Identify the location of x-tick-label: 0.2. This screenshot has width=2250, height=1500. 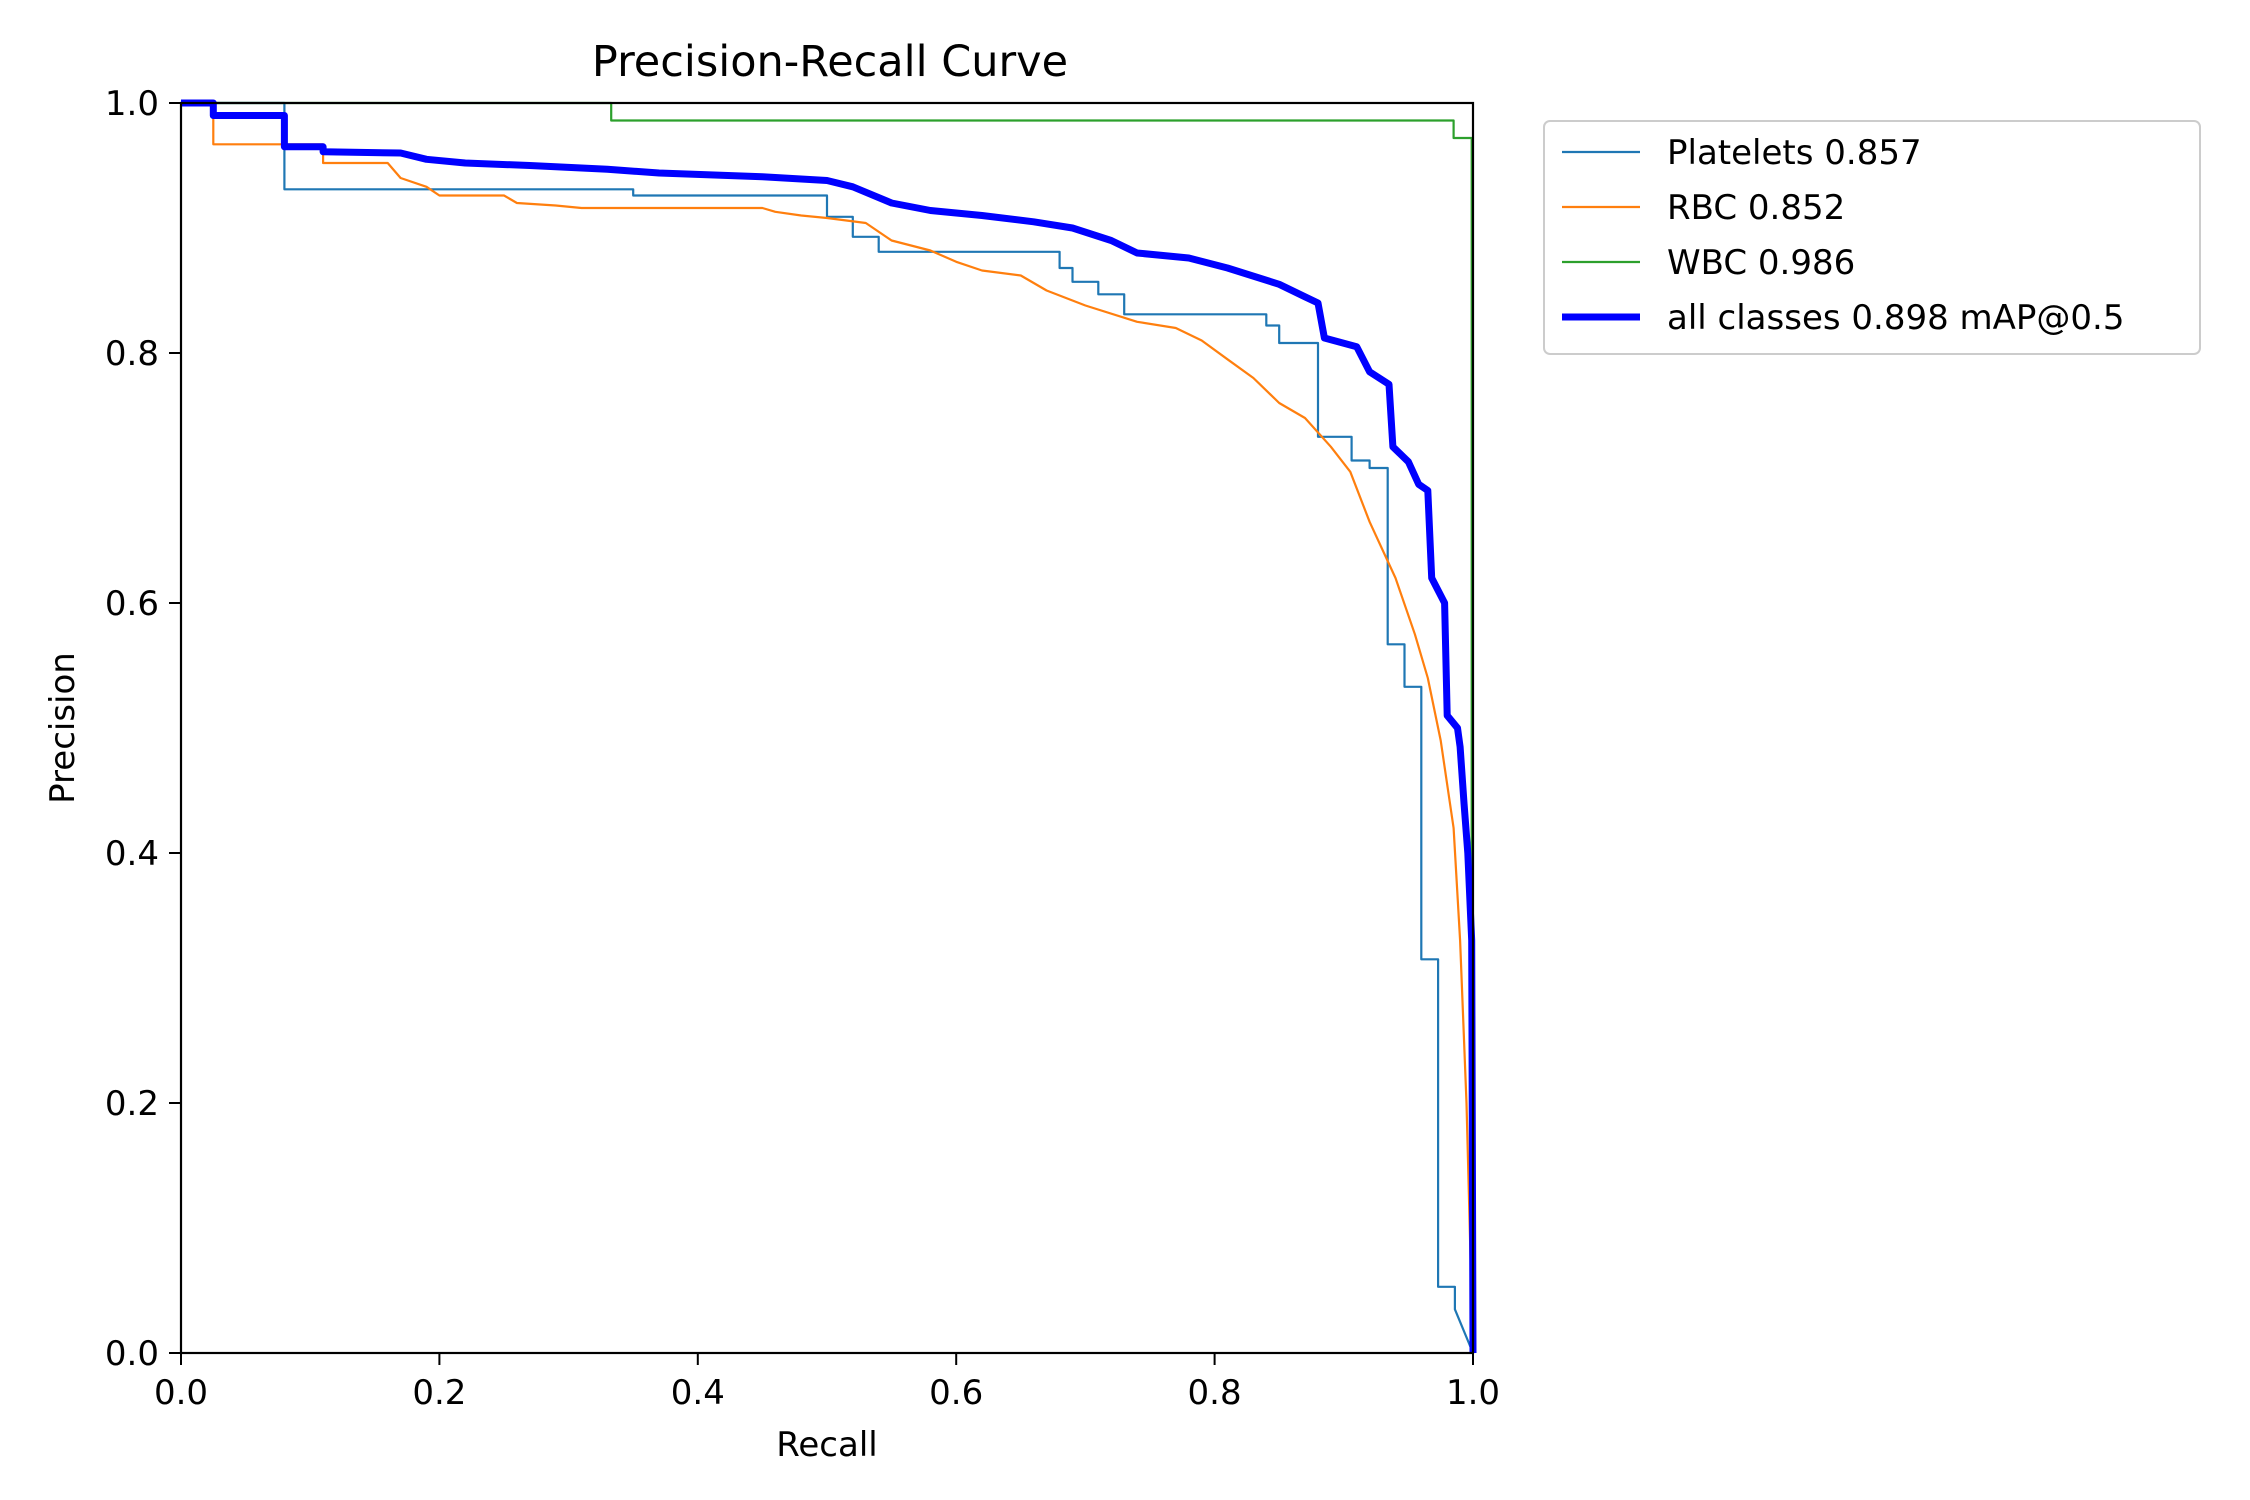
(439, 1393).